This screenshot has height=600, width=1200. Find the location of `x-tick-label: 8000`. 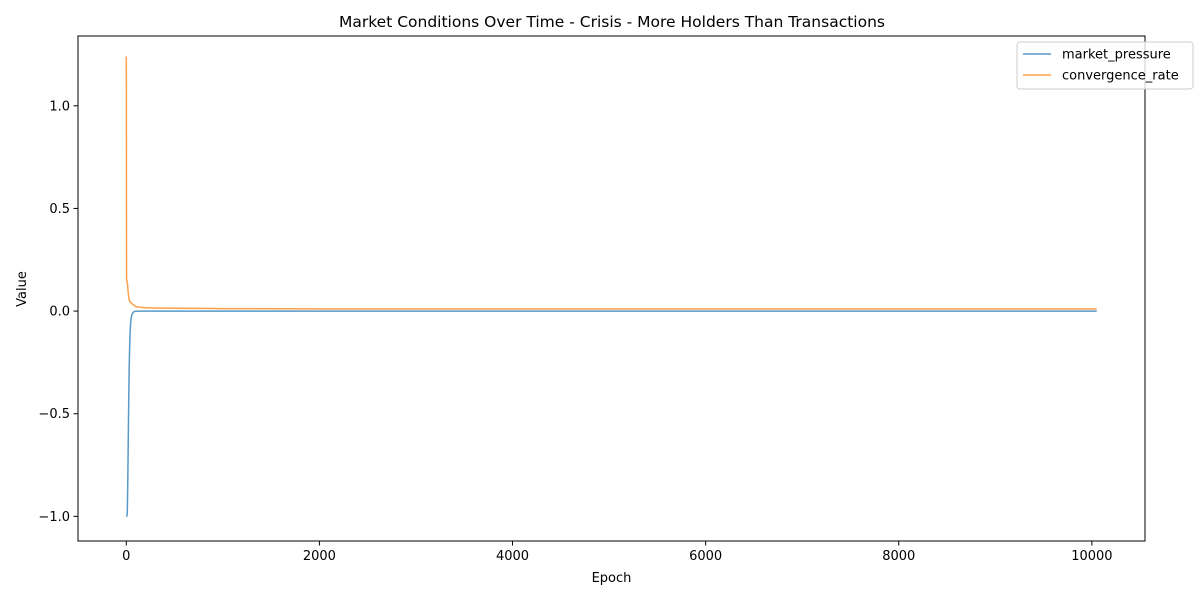

x-tick-label: 8000 is located at coordinates (898, 556).